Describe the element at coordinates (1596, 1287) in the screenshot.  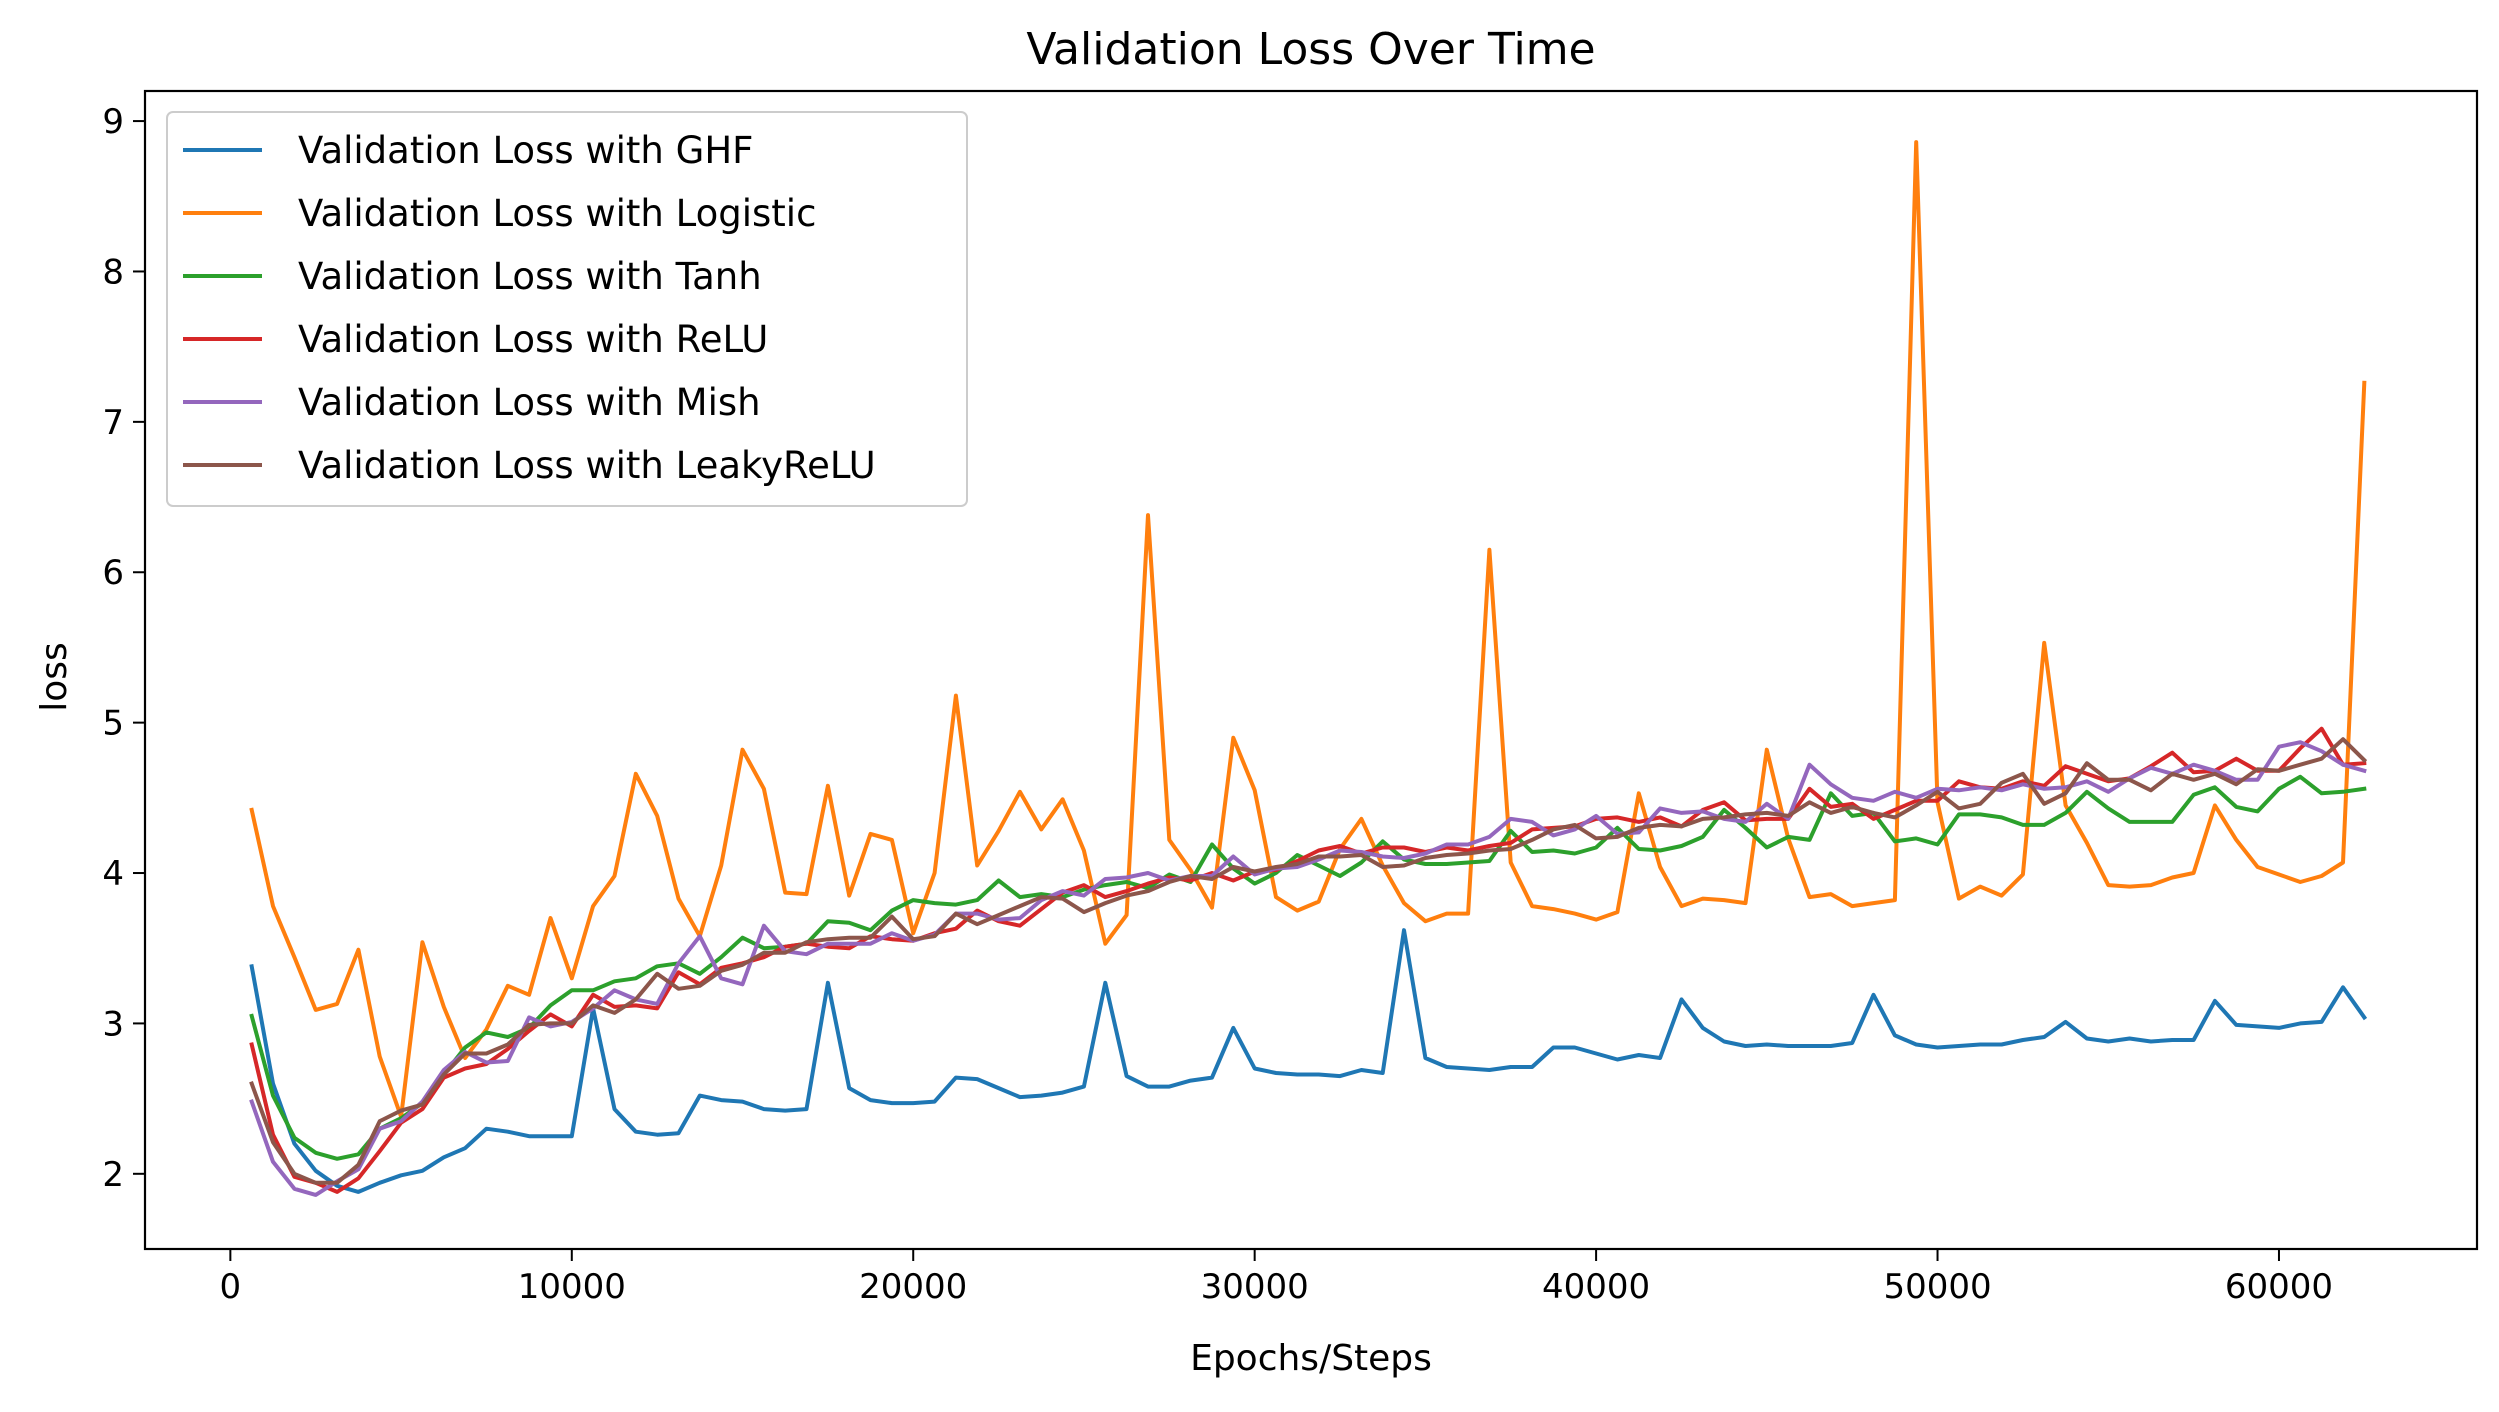
I see `x-tick-label: 40000` at that location.